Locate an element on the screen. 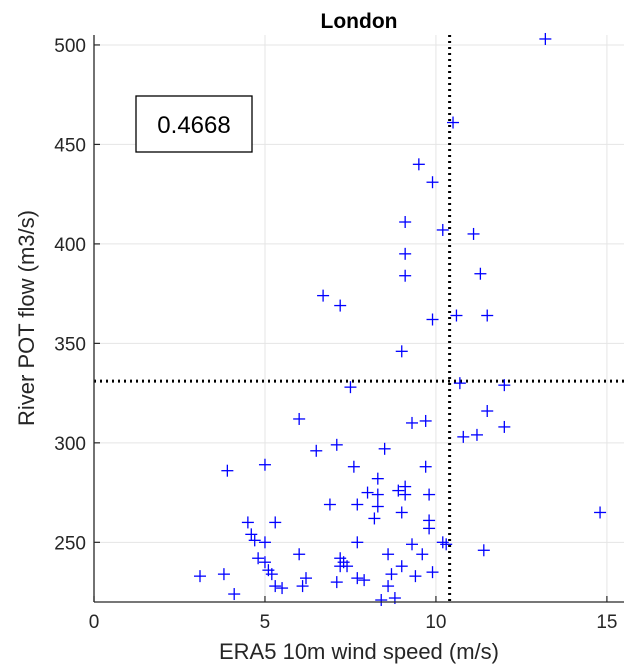  annotation-frame is located at coordinates (194, 124).